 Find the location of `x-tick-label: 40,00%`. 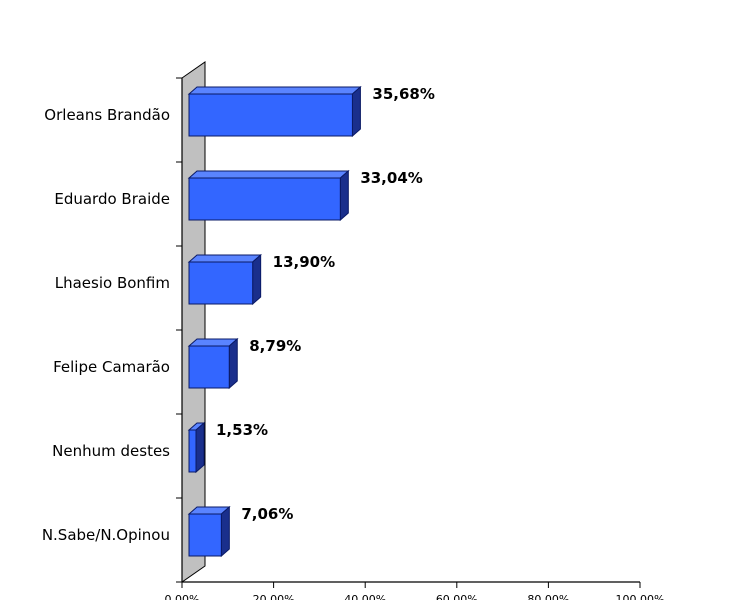

x-tick-label: 40,00% is located at coordinates (365, 596).